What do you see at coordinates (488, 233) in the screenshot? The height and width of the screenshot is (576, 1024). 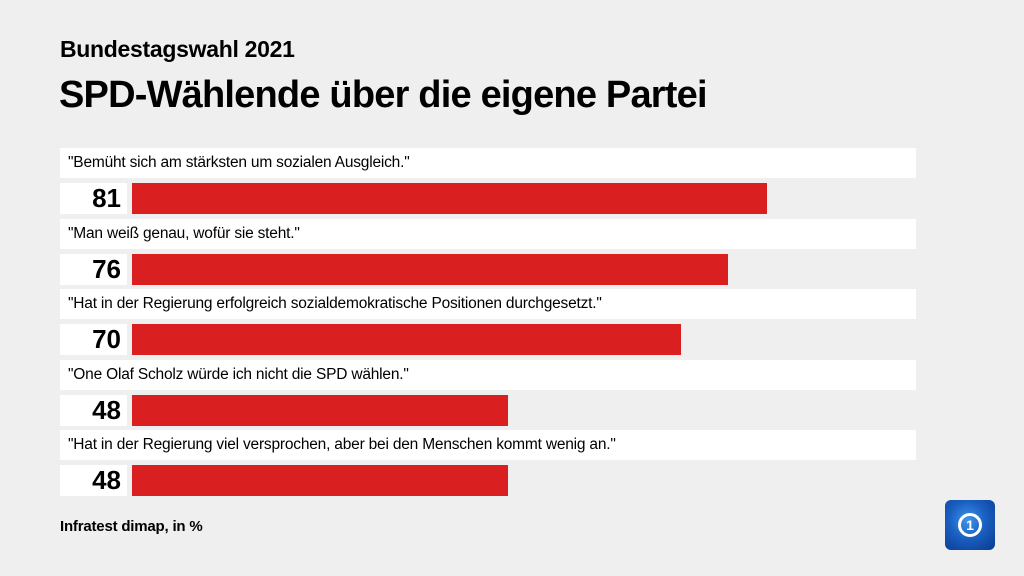 I see `row-label: "Man weiß genau, wofür sie steht."` at bounding box center [488, 233].